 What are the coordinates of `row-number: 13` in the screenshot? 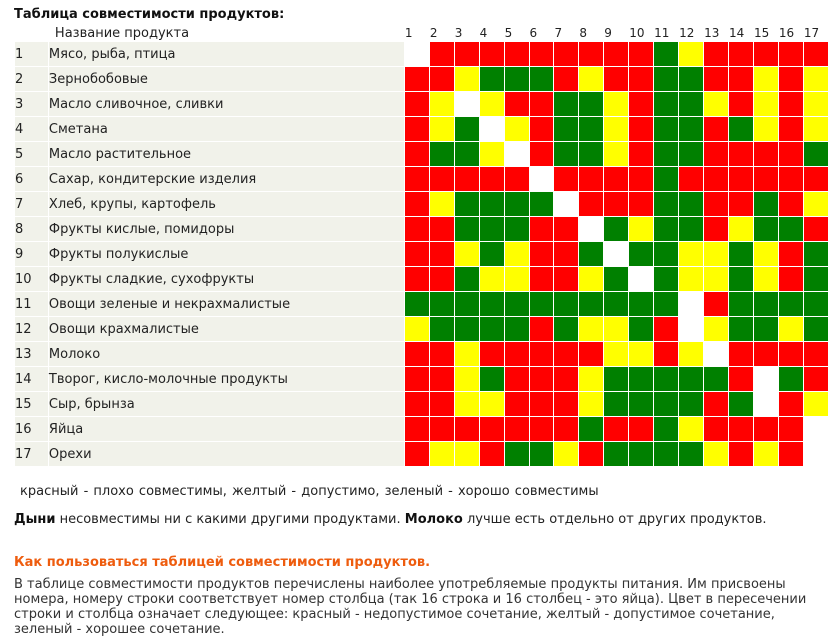 It's located at (31, 354).